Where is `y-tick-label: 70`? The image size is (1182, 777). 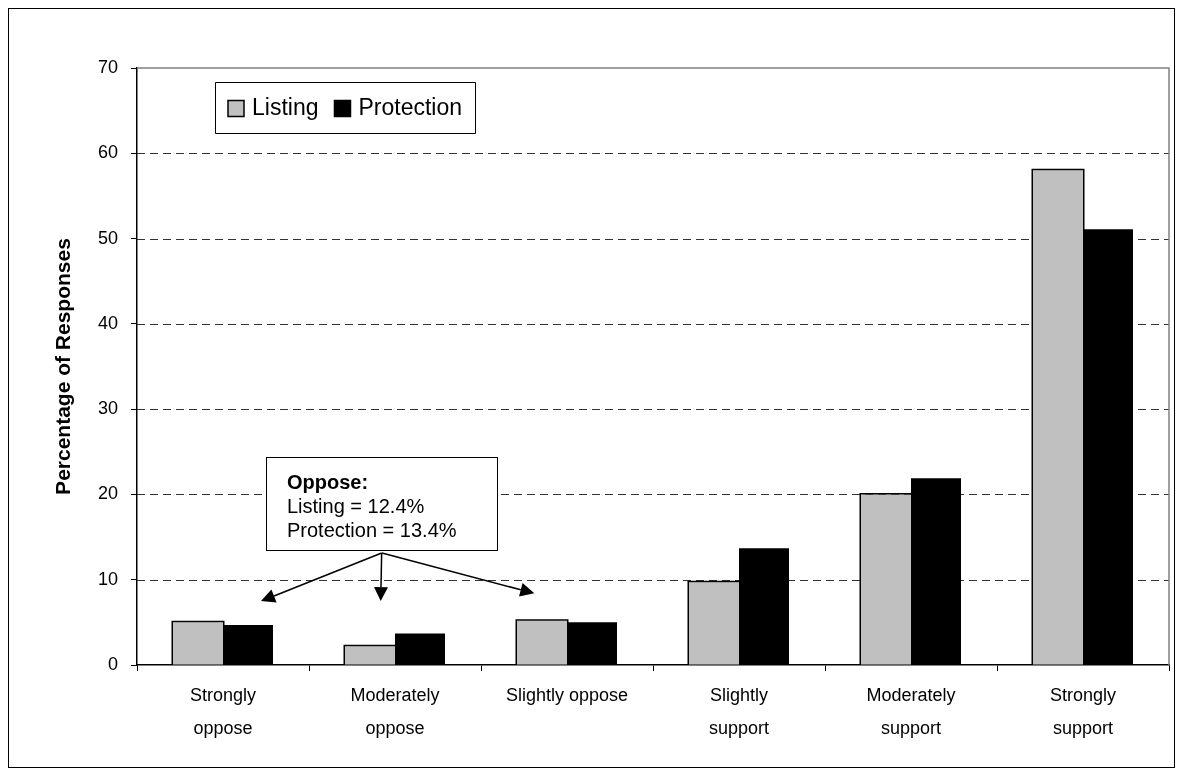 y-tick-label: 70 is located at coordinates (107, 66).